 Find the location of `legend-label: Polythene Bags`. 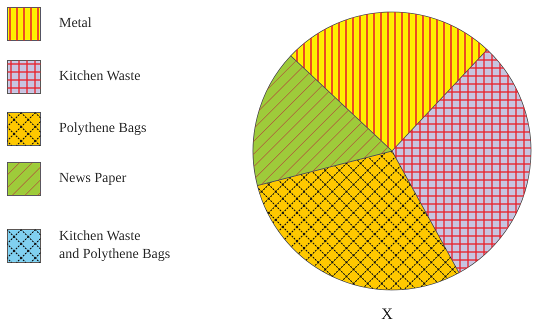

legend-label: Polythene Bags is located at coordinates (102, 129).